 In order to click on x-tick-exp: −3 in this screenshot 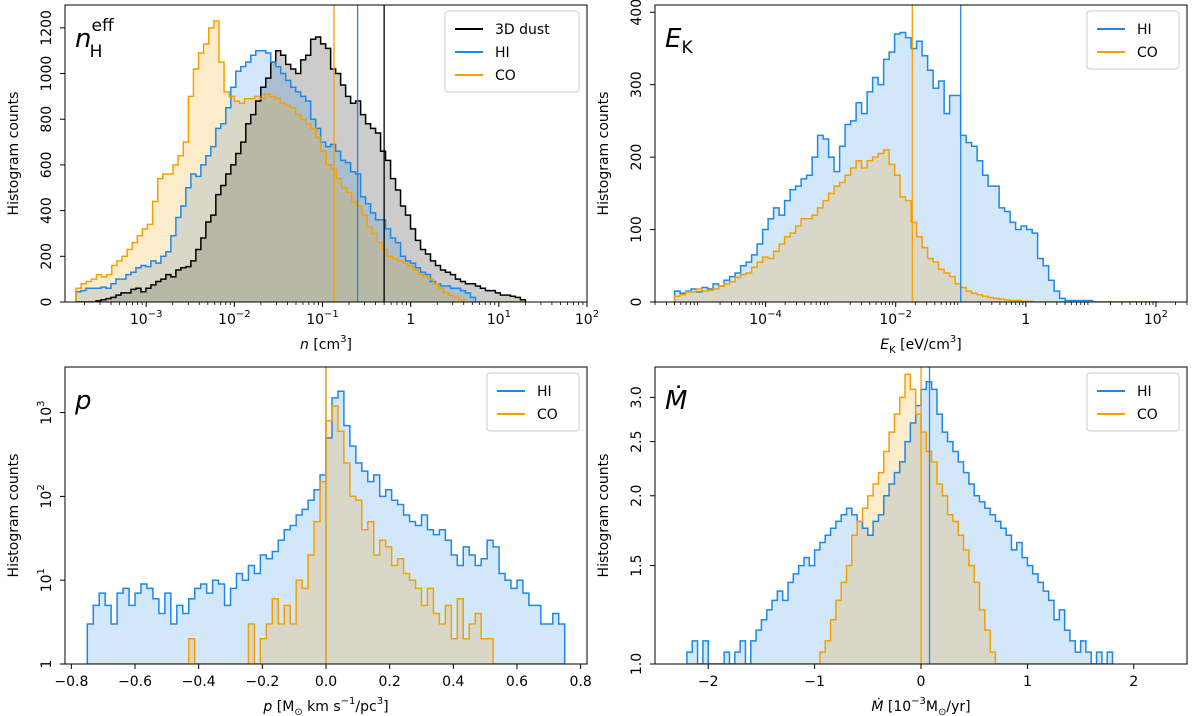, I will do `click(155, 314)`.